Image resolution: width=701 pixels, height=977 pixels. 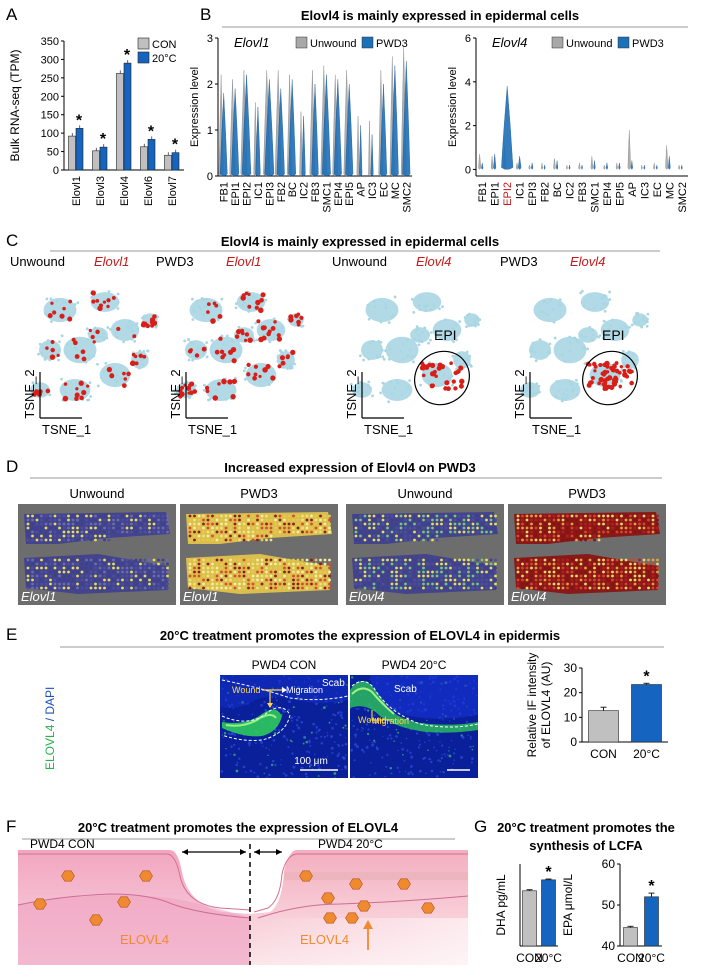 I want to click on tsne-x-axis-title: TSNE_1, so click(x=212, y=429).